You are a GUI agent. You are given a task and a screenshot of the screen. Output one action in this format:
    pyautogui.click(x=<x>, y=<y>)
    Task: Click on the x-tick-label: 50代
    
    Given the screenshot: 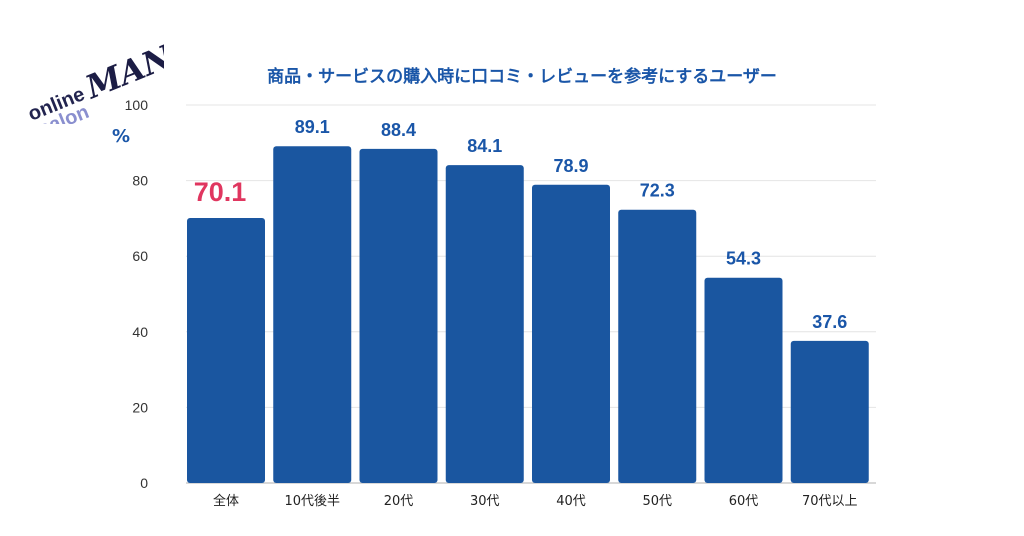 What is the action you would take?
    pyautogui.click(x=657, y=501)
    